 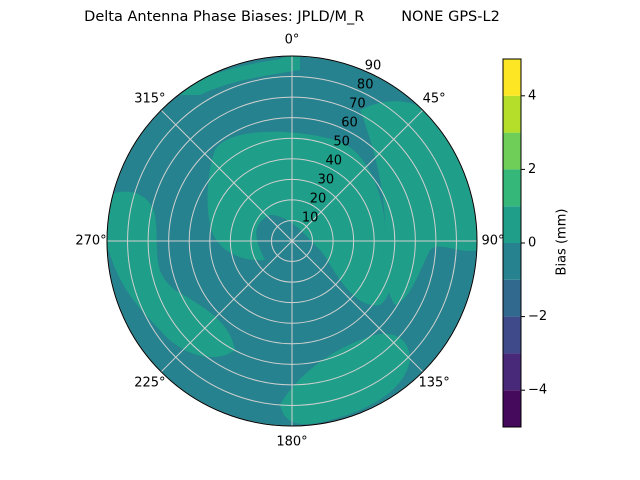 What do you see at coordinates (532, 243) in the screenshot?
I see `colorbar-tick-label: 0` at bounding box center [532, 243].